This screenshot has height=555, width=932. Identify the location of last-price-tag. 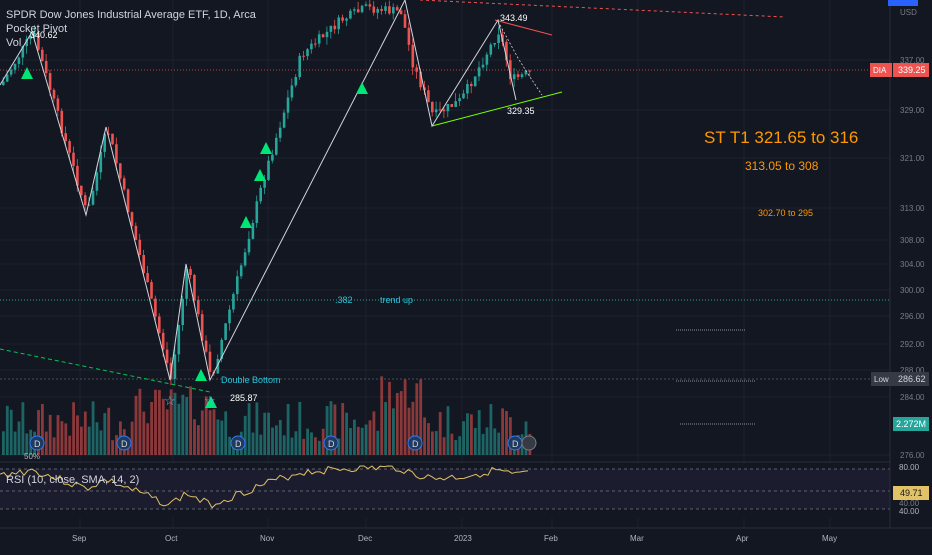
(911, 70).